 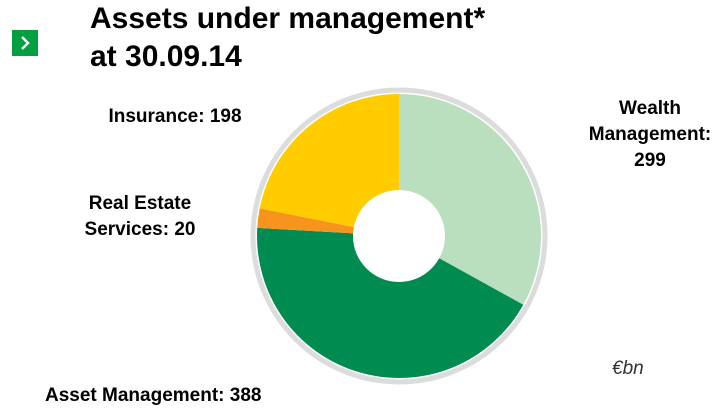 I want to click on pie-hole, so click(x=399, y=236).